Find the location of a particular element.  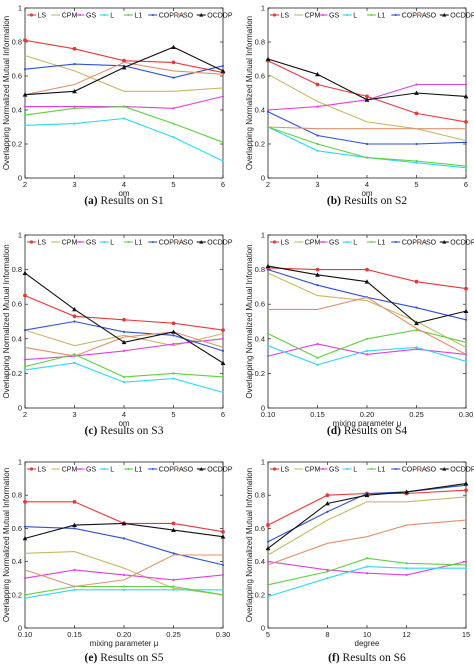

panel-caption: (a) Results on S1 is located at coordinates (124, 201).